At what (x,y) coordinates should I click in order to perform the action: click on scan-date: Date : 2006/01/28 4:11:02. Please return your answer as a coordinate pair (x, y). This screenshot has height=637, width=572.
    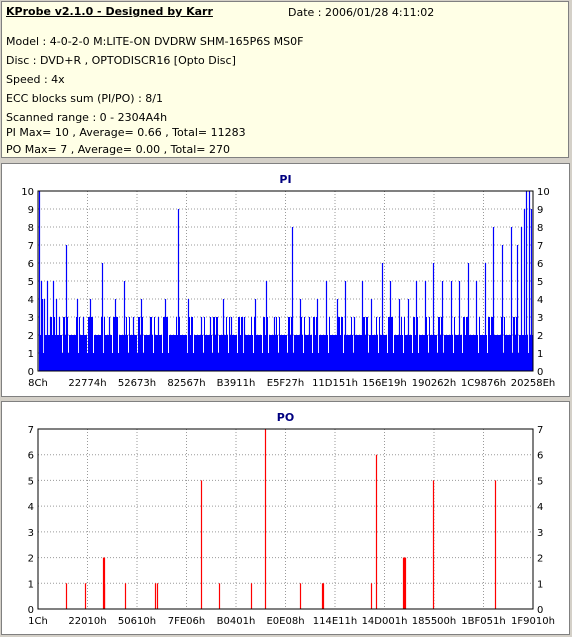
    Looking at the image, I should click on (361, 12).